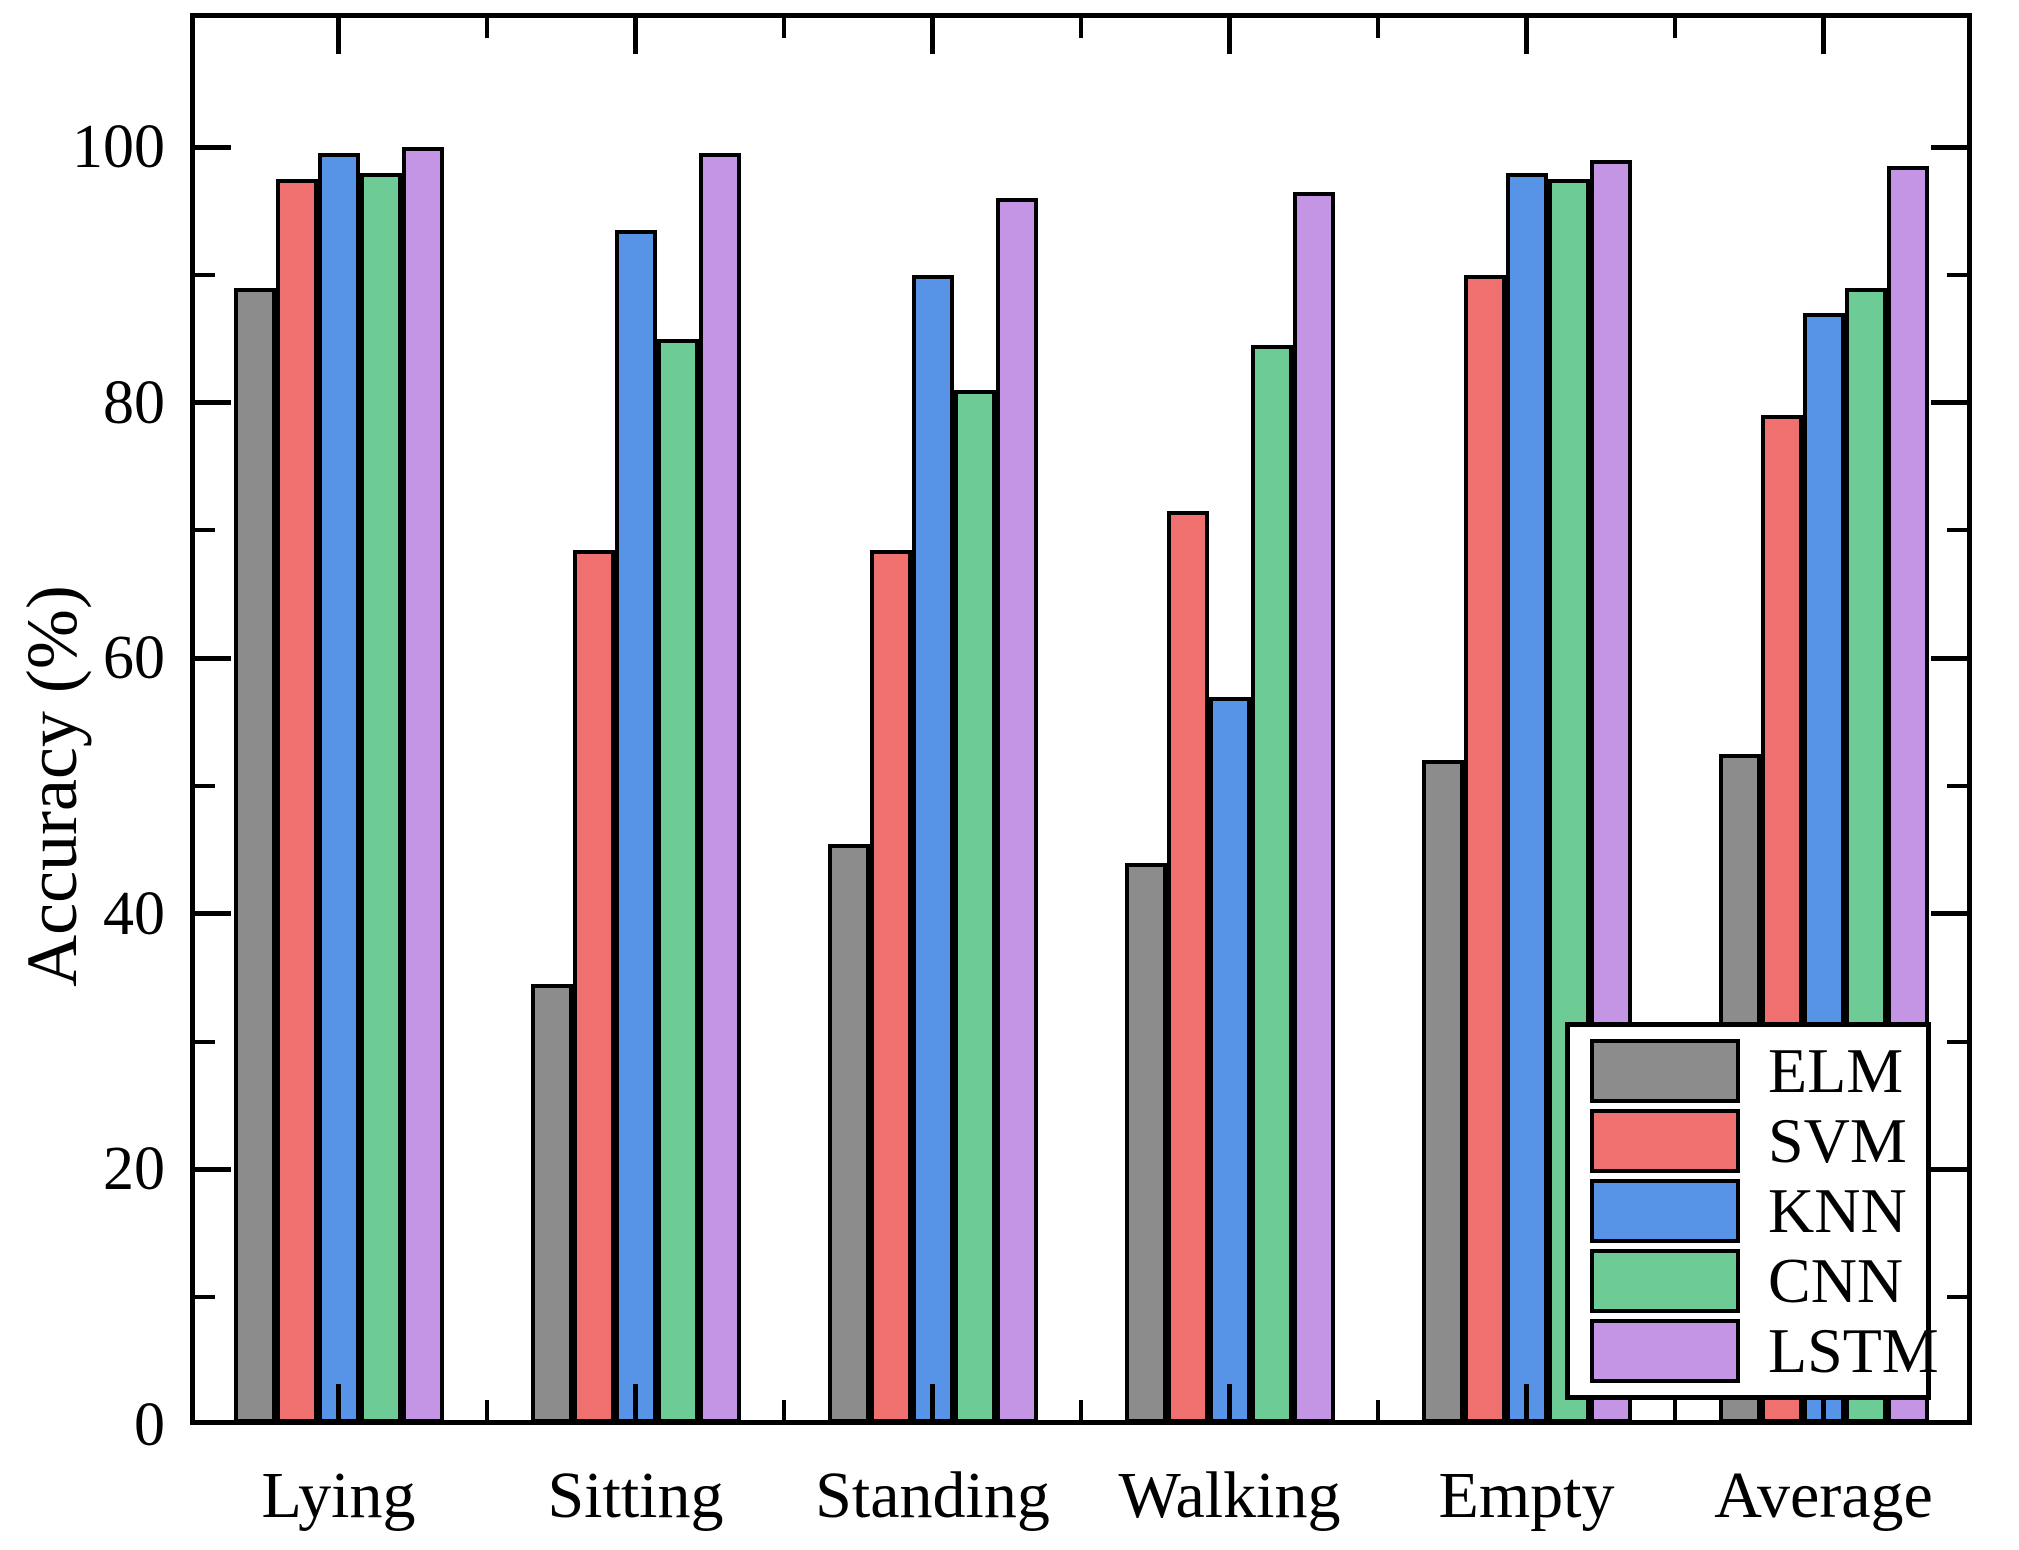 The image size is (2019, 1550). I want to click on y-tick-label: 40, so click(134, 913).